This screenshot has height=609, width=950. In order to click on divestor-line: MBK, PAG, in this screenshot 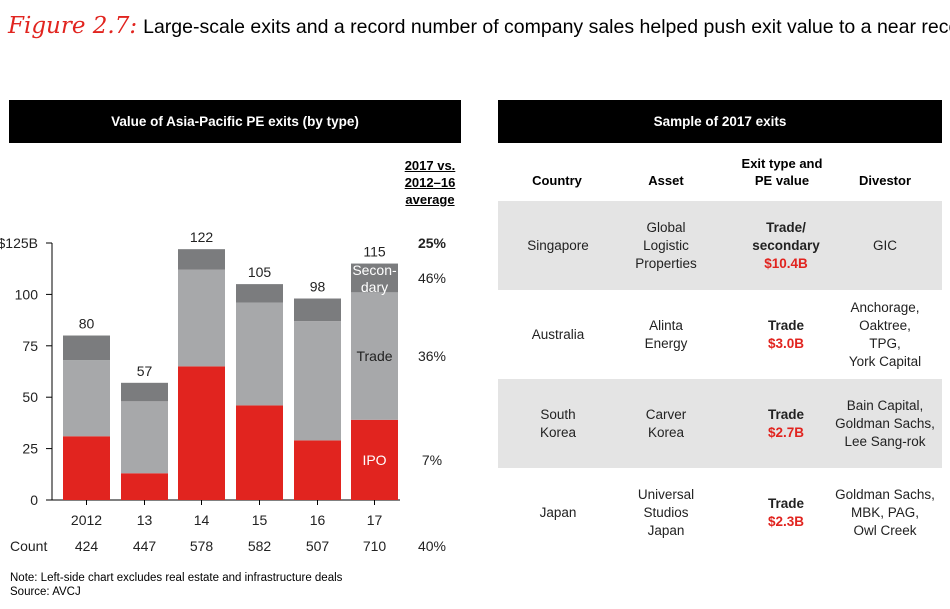, I will do `click(884, 512)`.